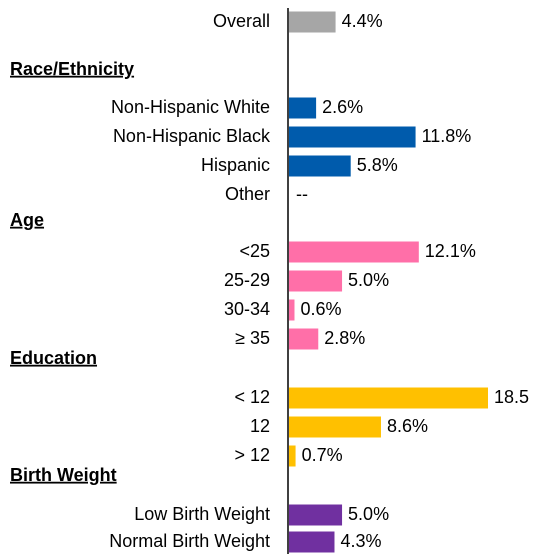 This screenshot has width=544, height=554. What do you see at coordinates (362, 21) in the screenshot?
I see `value-label: 4.4%` at bounding box center [362, 21].